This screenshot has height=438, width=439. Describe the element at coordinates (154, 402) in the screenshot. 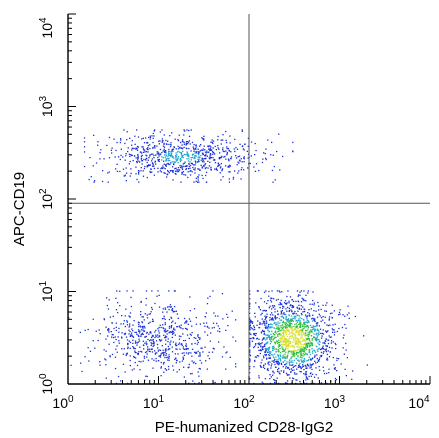

I see `x-tick-label: 101` at that location.